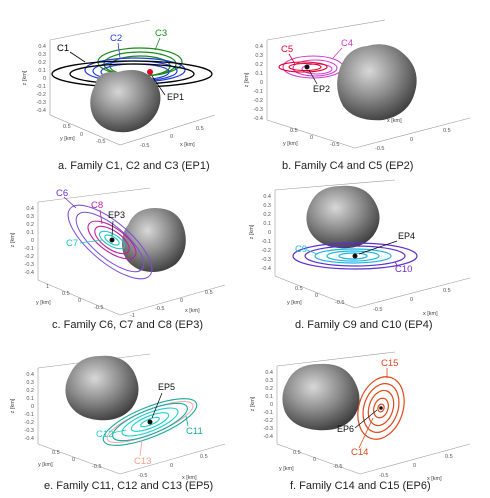  I want to click on family-c7-orbits, so click(112, 240).